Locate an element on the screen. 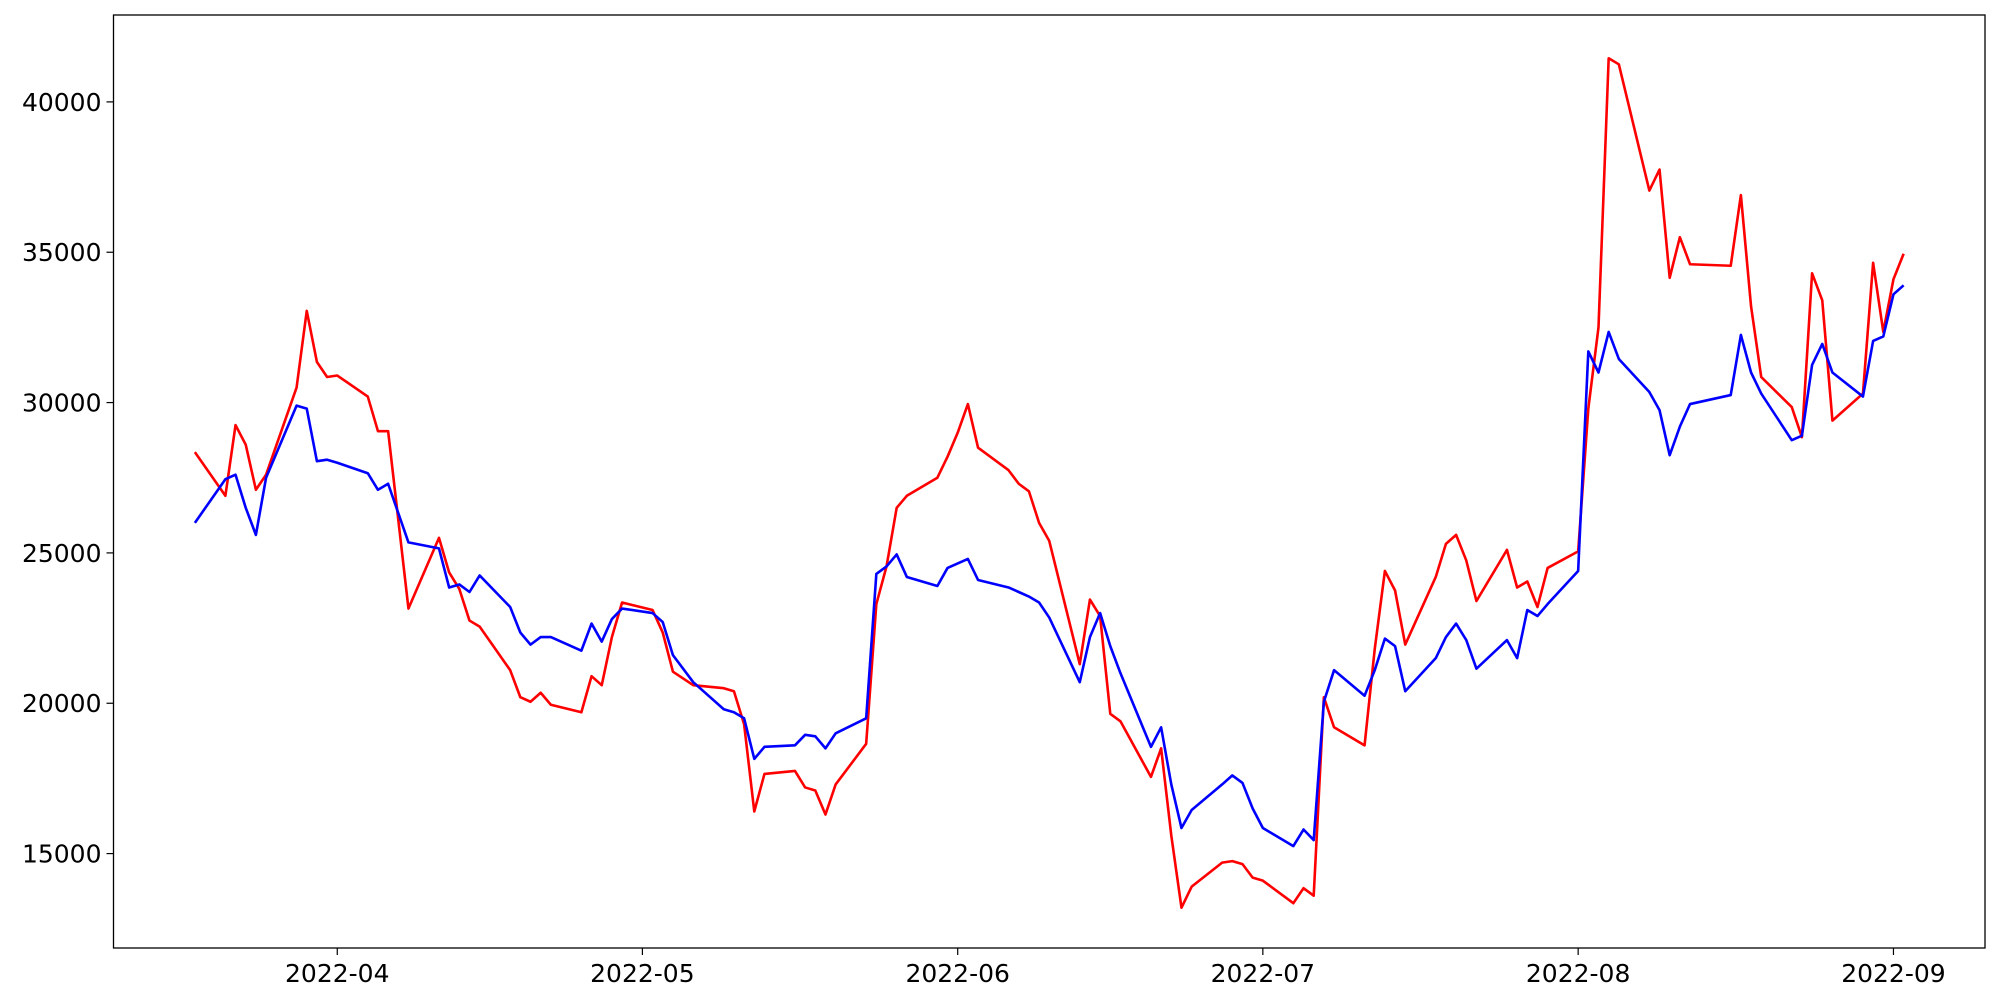  y-tick-label: 30000 is located at coordinates (62, 403).